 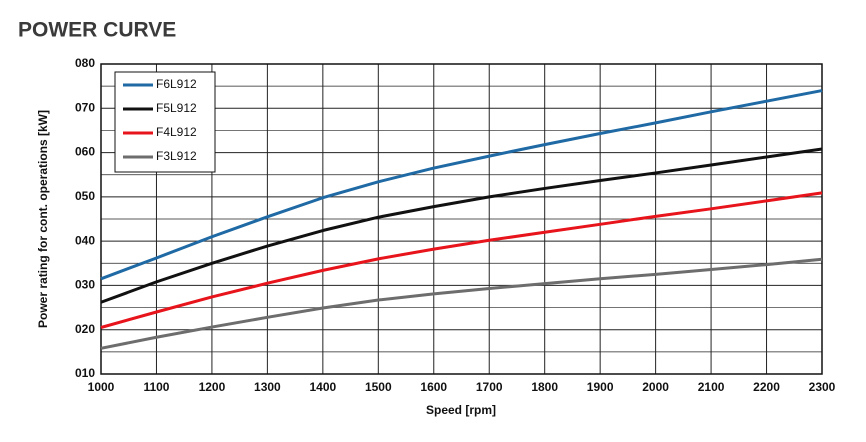 I want to click on x-tick-label: 2200, so click(x=766, y=387).